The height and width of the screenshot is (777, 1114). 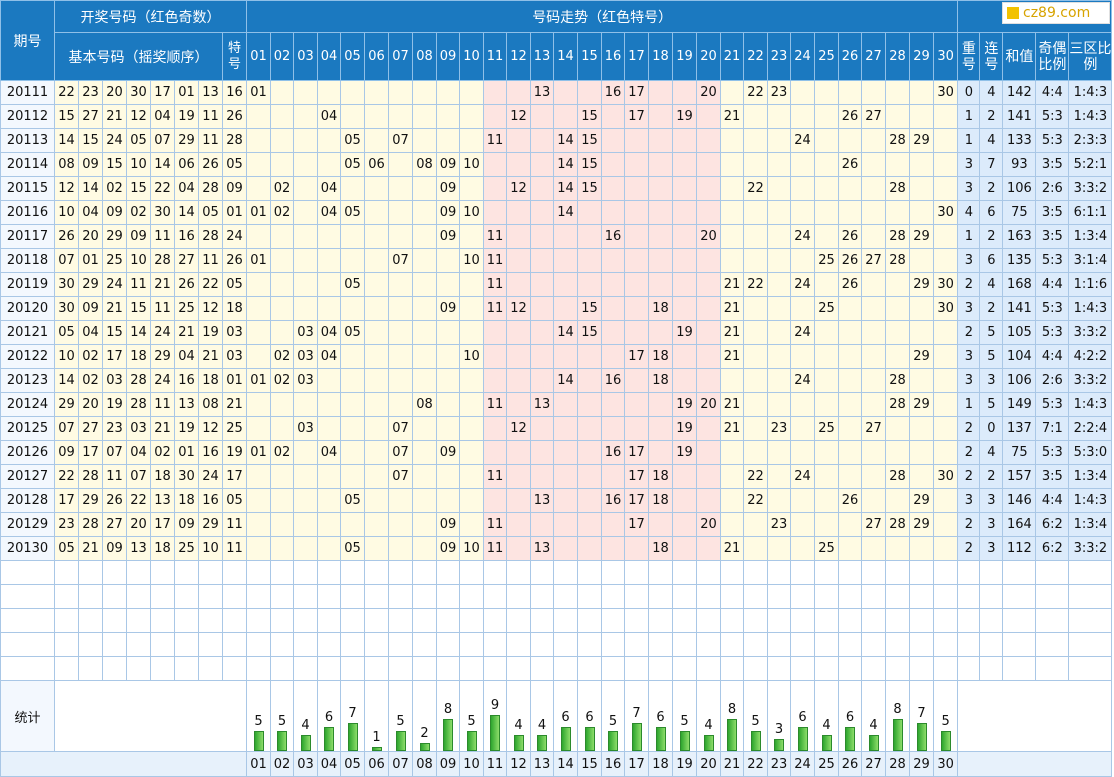 I want to click on site-logo: cz89.com, so click(x=1056, y=13).